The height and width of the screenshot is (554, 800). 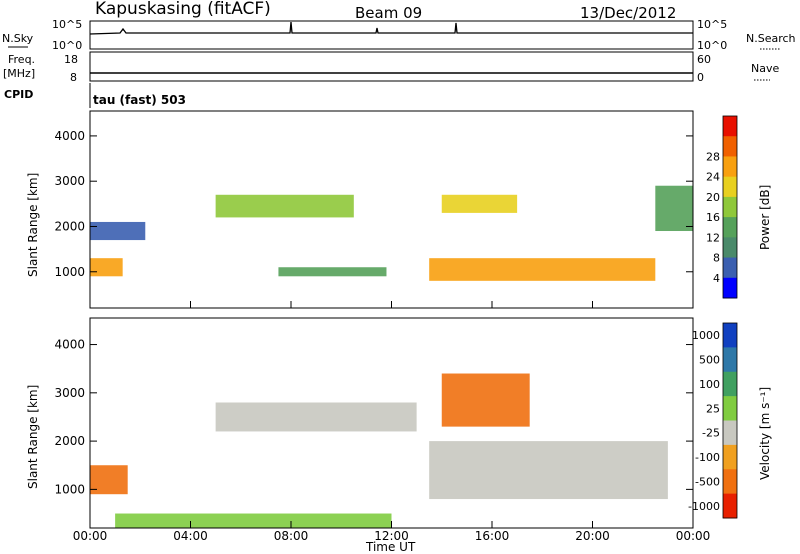 I want to click on nsearch-tick-top: 10^5, so click(x=712, y=24).